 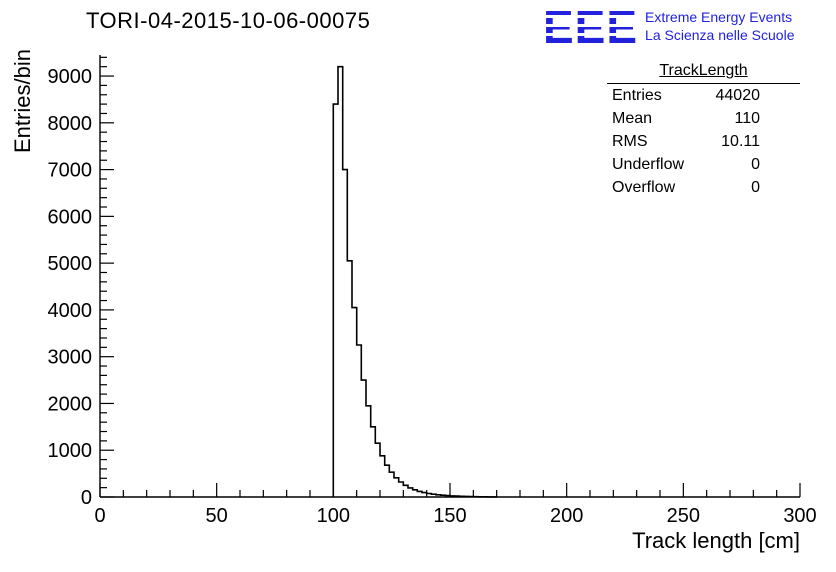 I want to click on y-tick-label: 3000, so click(x=70, y=358).